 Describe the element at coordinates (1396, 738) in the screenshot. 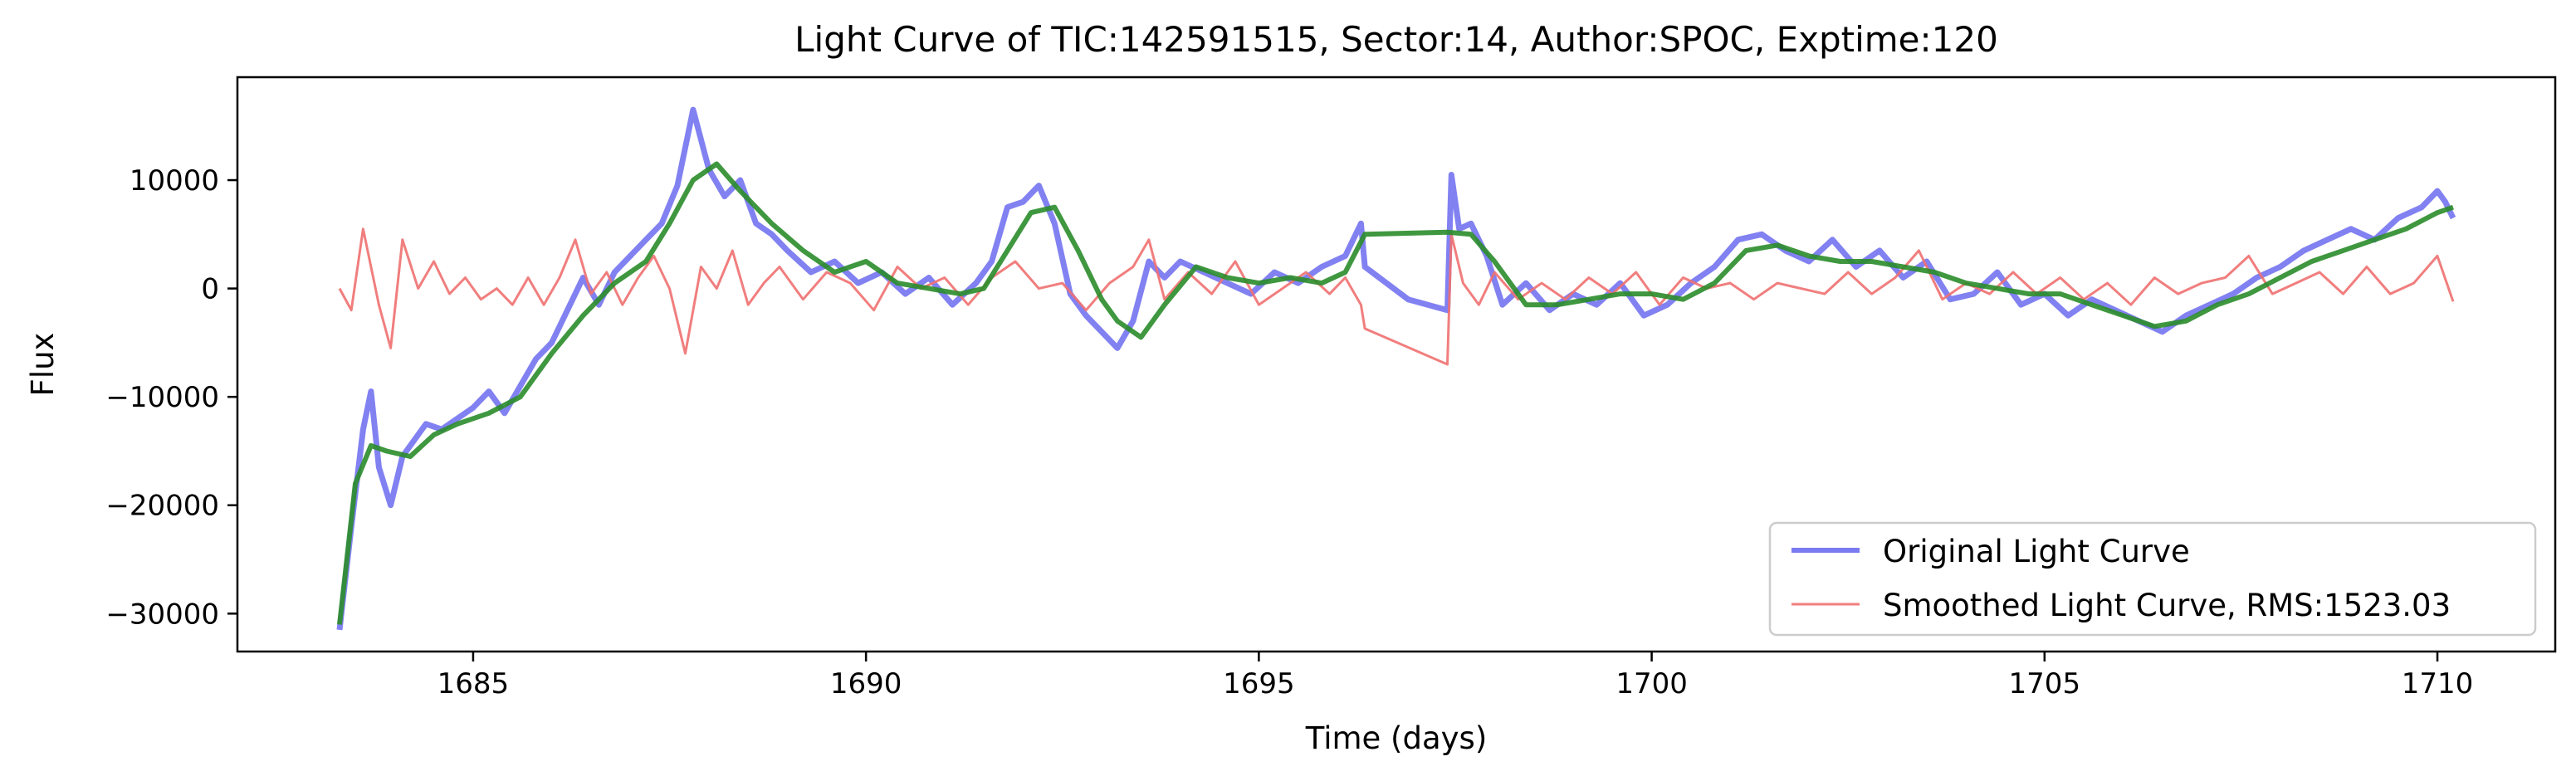

I see `x-axis-label: Time (days)` at that location.